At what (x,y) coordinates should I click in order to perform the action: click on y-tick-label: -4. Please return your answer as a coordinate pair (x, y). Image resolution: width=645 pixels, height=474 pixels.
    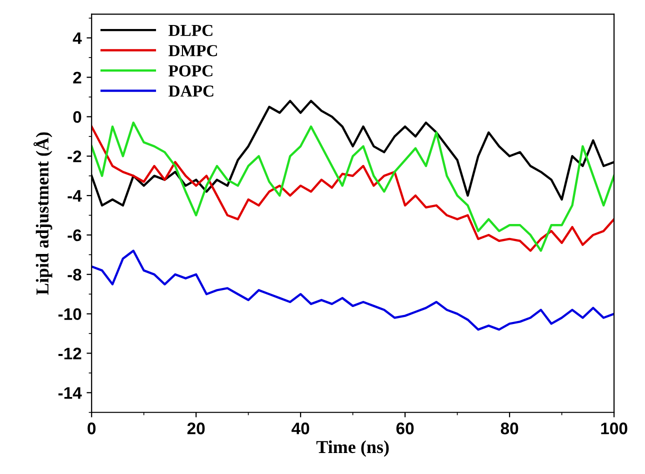
    Looking at the image, I should click on (75, 196).